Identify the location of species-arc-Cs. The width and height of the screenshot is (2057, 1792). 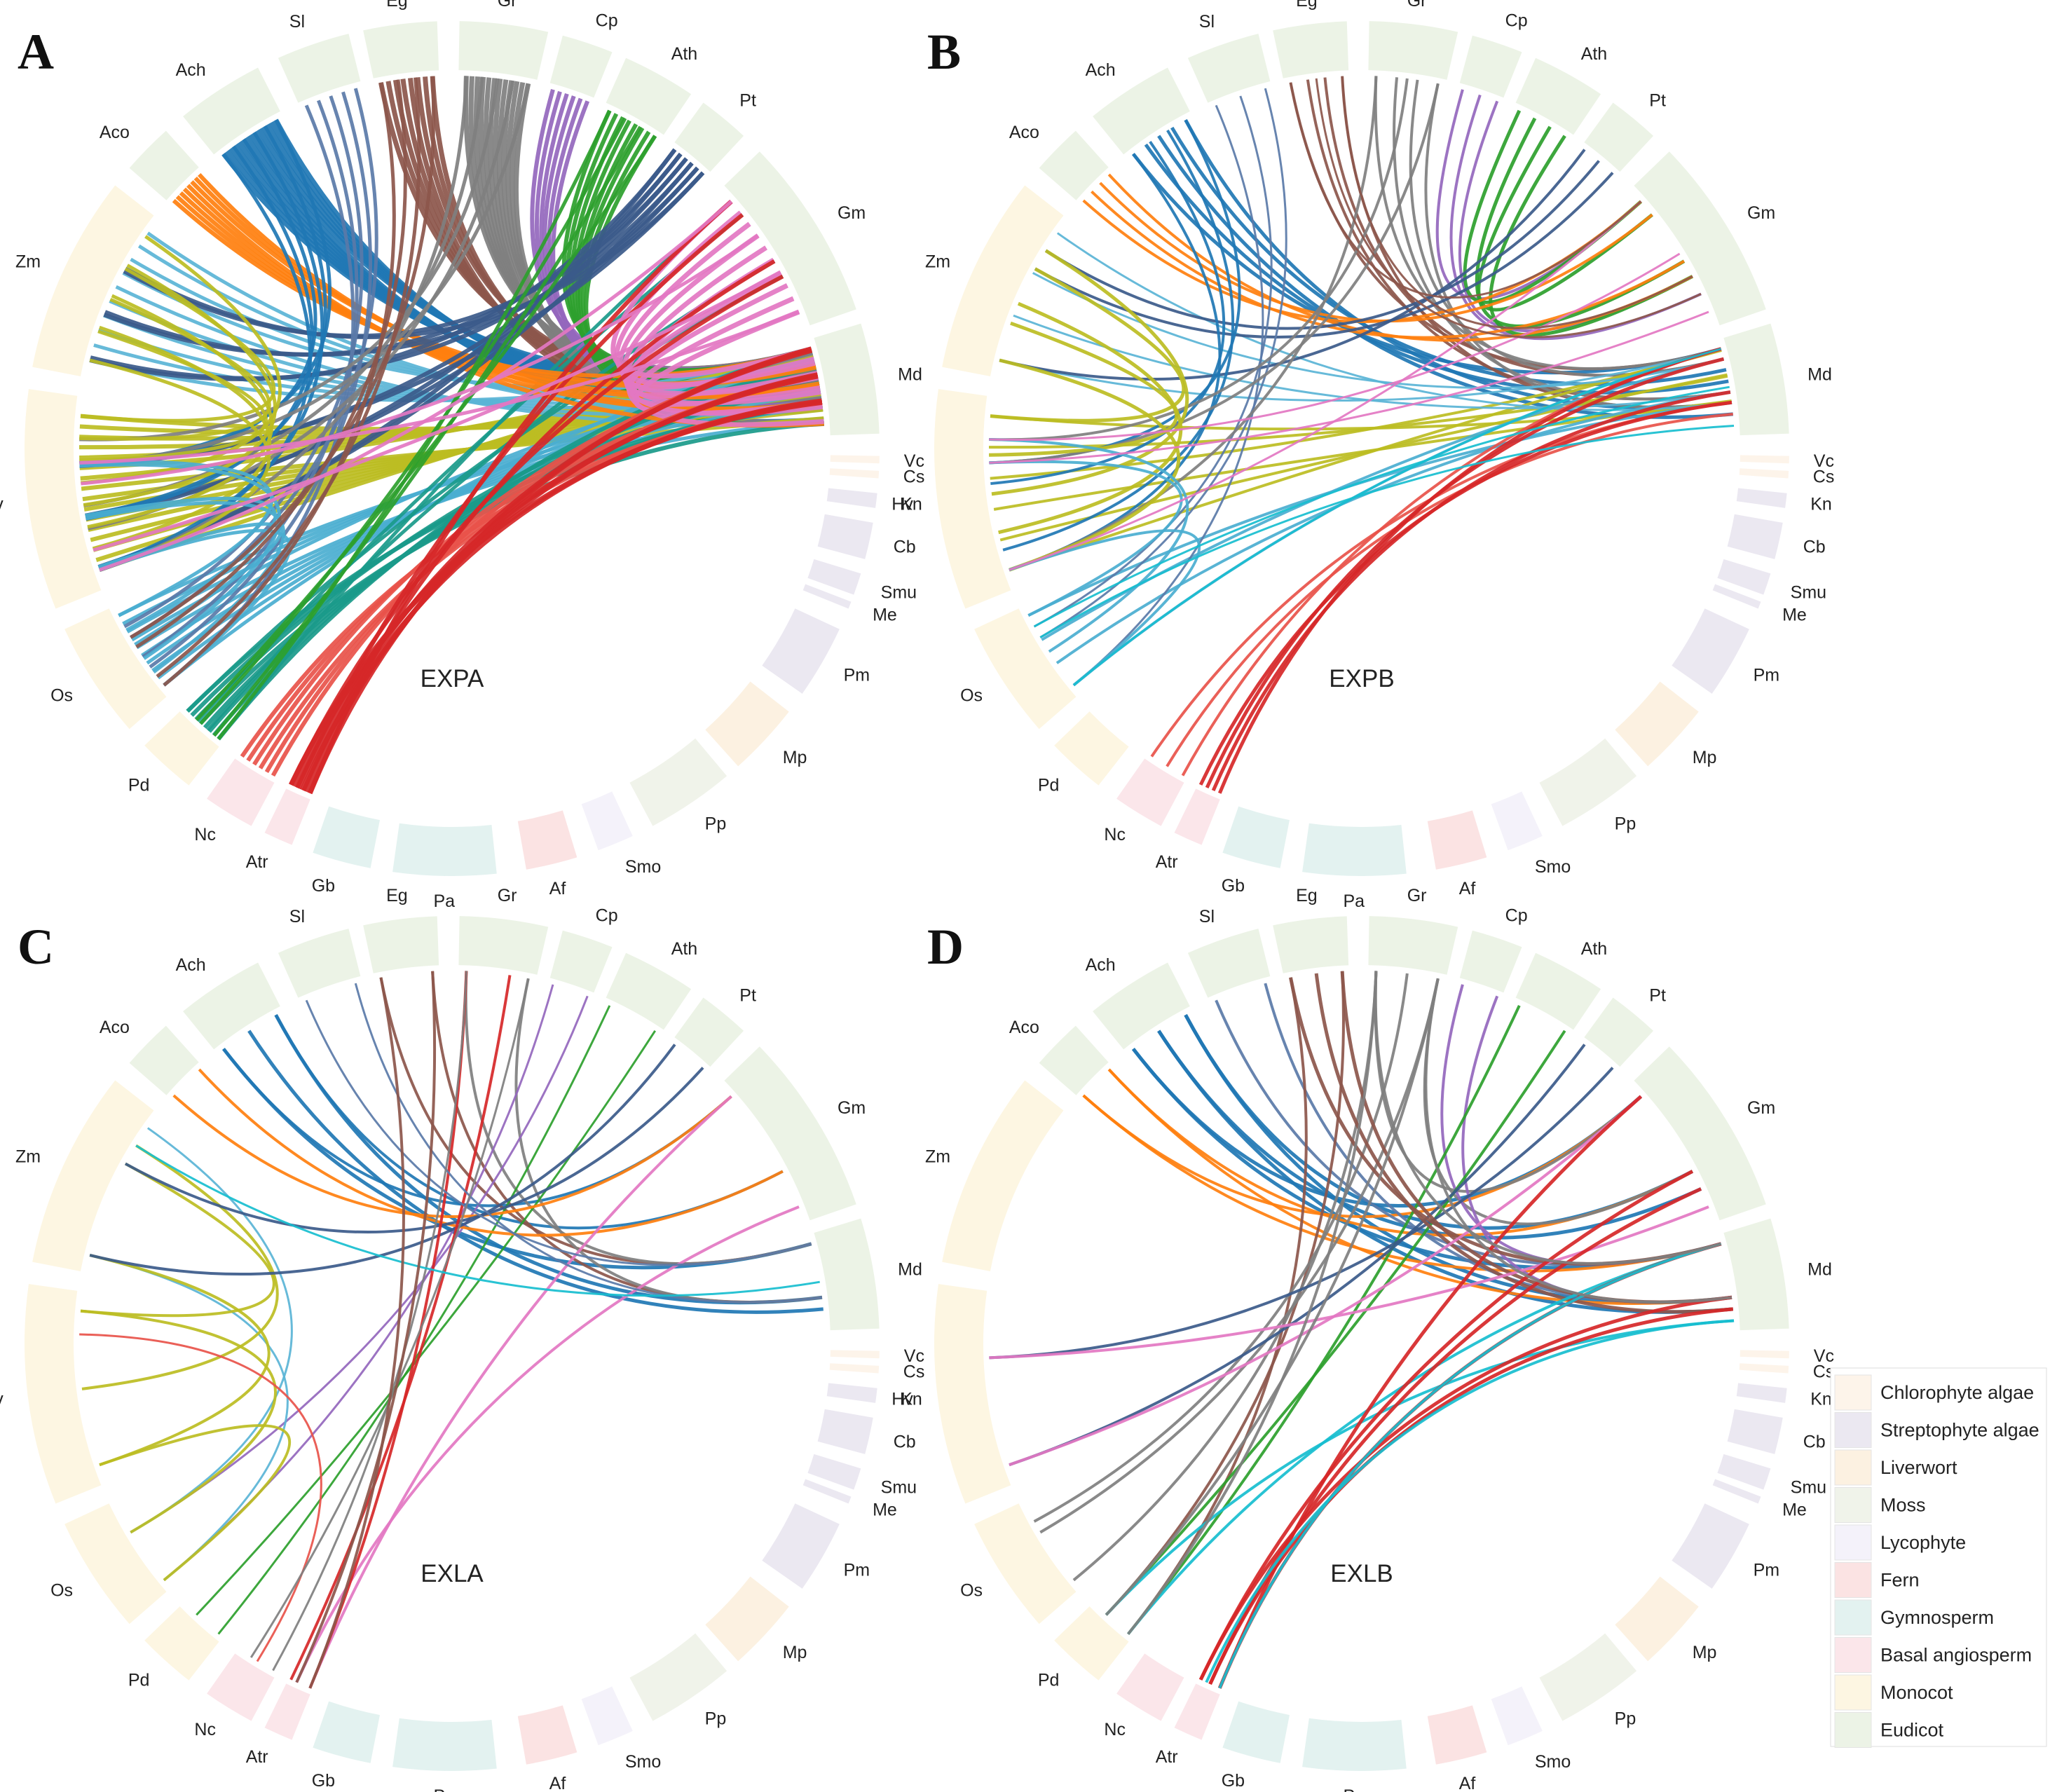
(1764, 1368).